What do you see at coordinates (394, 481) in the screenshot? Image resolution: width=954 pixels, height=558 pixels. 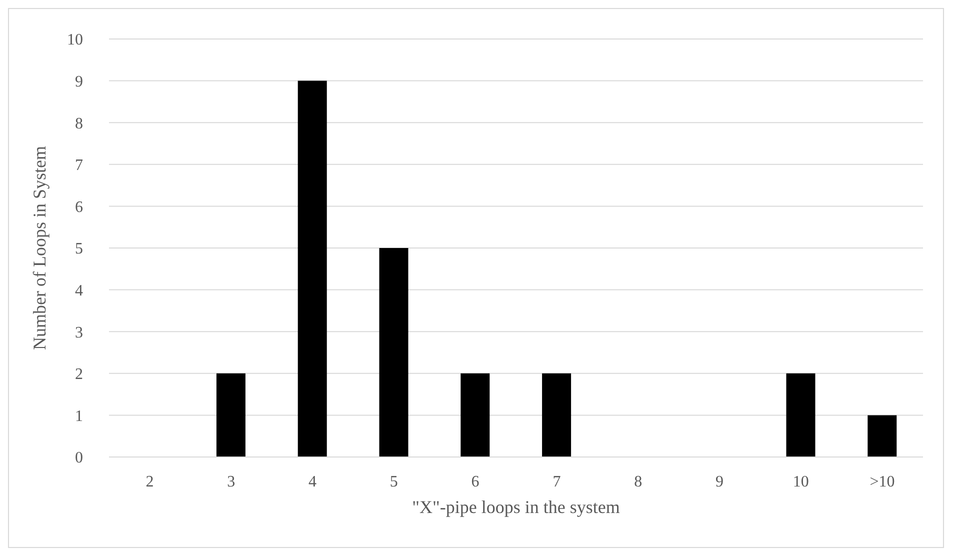 I see `x-tick-label: 5` at bounding box center [394, 481].